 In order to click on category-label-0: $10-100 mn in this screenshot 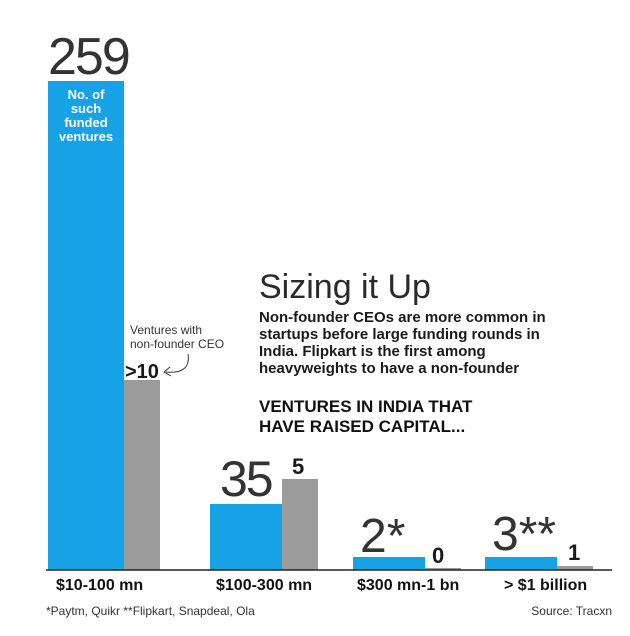, I will do `click(99, 585)`.